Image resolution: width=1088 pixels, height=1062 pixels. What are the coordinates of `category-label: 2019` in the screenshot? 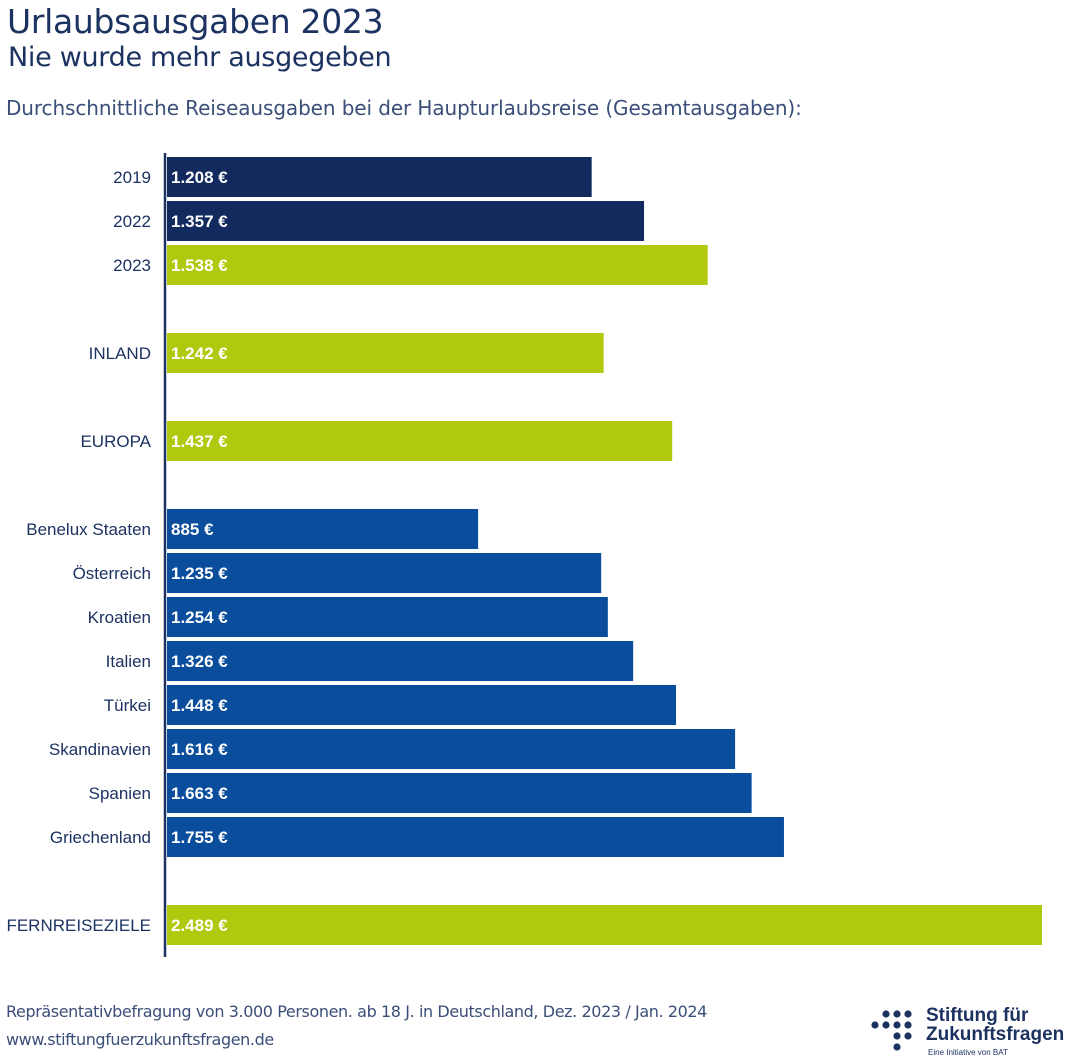 It's located at (132, 177).